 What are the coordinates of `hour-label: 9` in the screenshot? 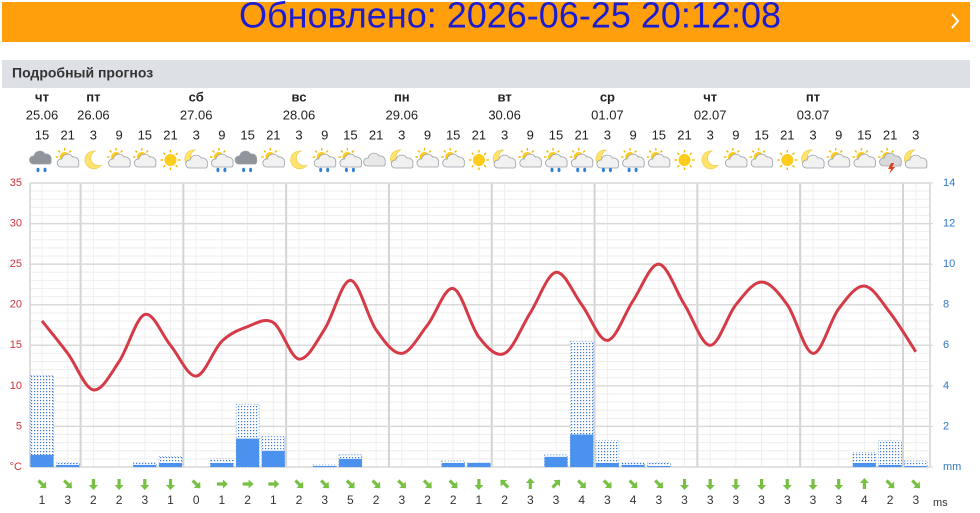 It's located at (427, 134).